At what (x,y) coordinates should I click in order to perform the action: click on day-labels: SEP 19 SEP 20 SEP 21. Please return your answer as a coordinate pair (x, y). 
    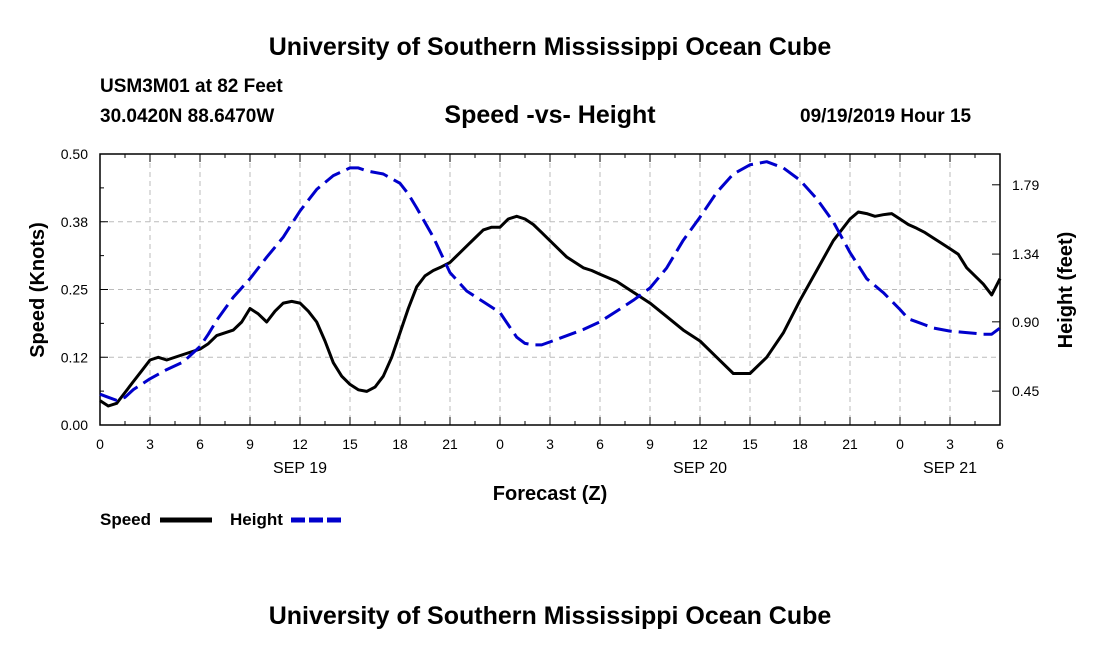
    Looking at the image, I should click on (625, 468).